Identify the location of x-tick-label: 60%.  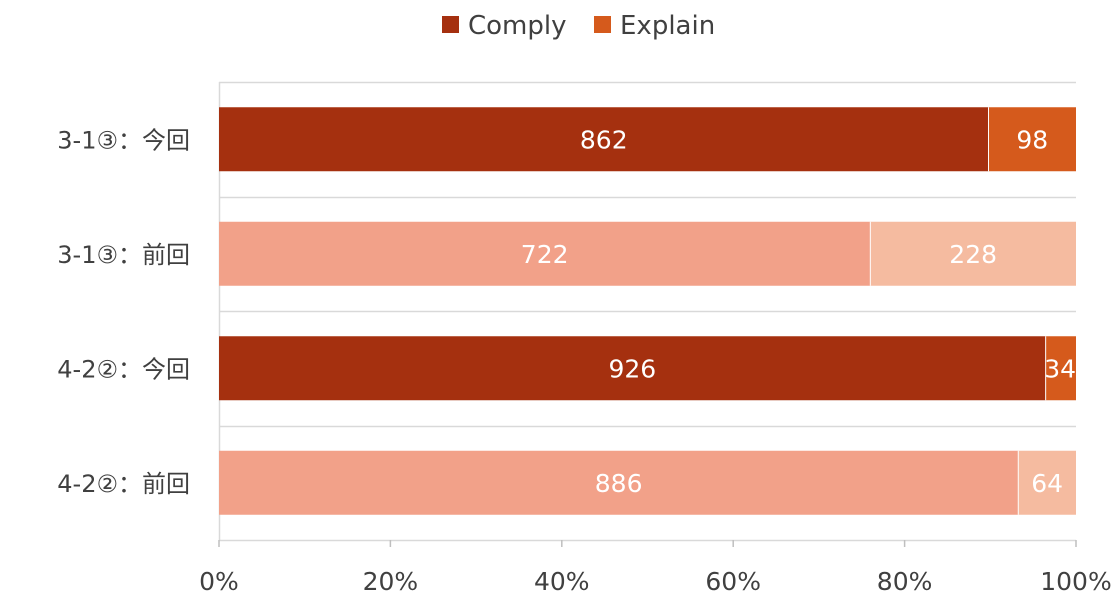
(733, 580).